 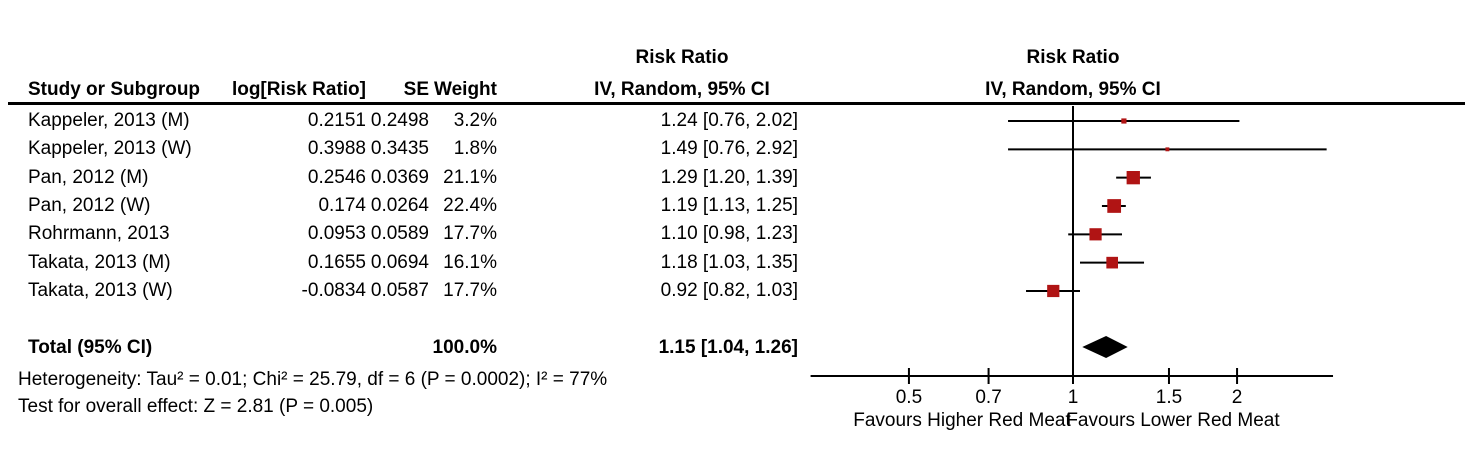 What do you see at coordinates (1073, 89) in the screenshot?
I see `plot-header-line2: IV, Random, 95% CI` at bounding box center [1073, 89].